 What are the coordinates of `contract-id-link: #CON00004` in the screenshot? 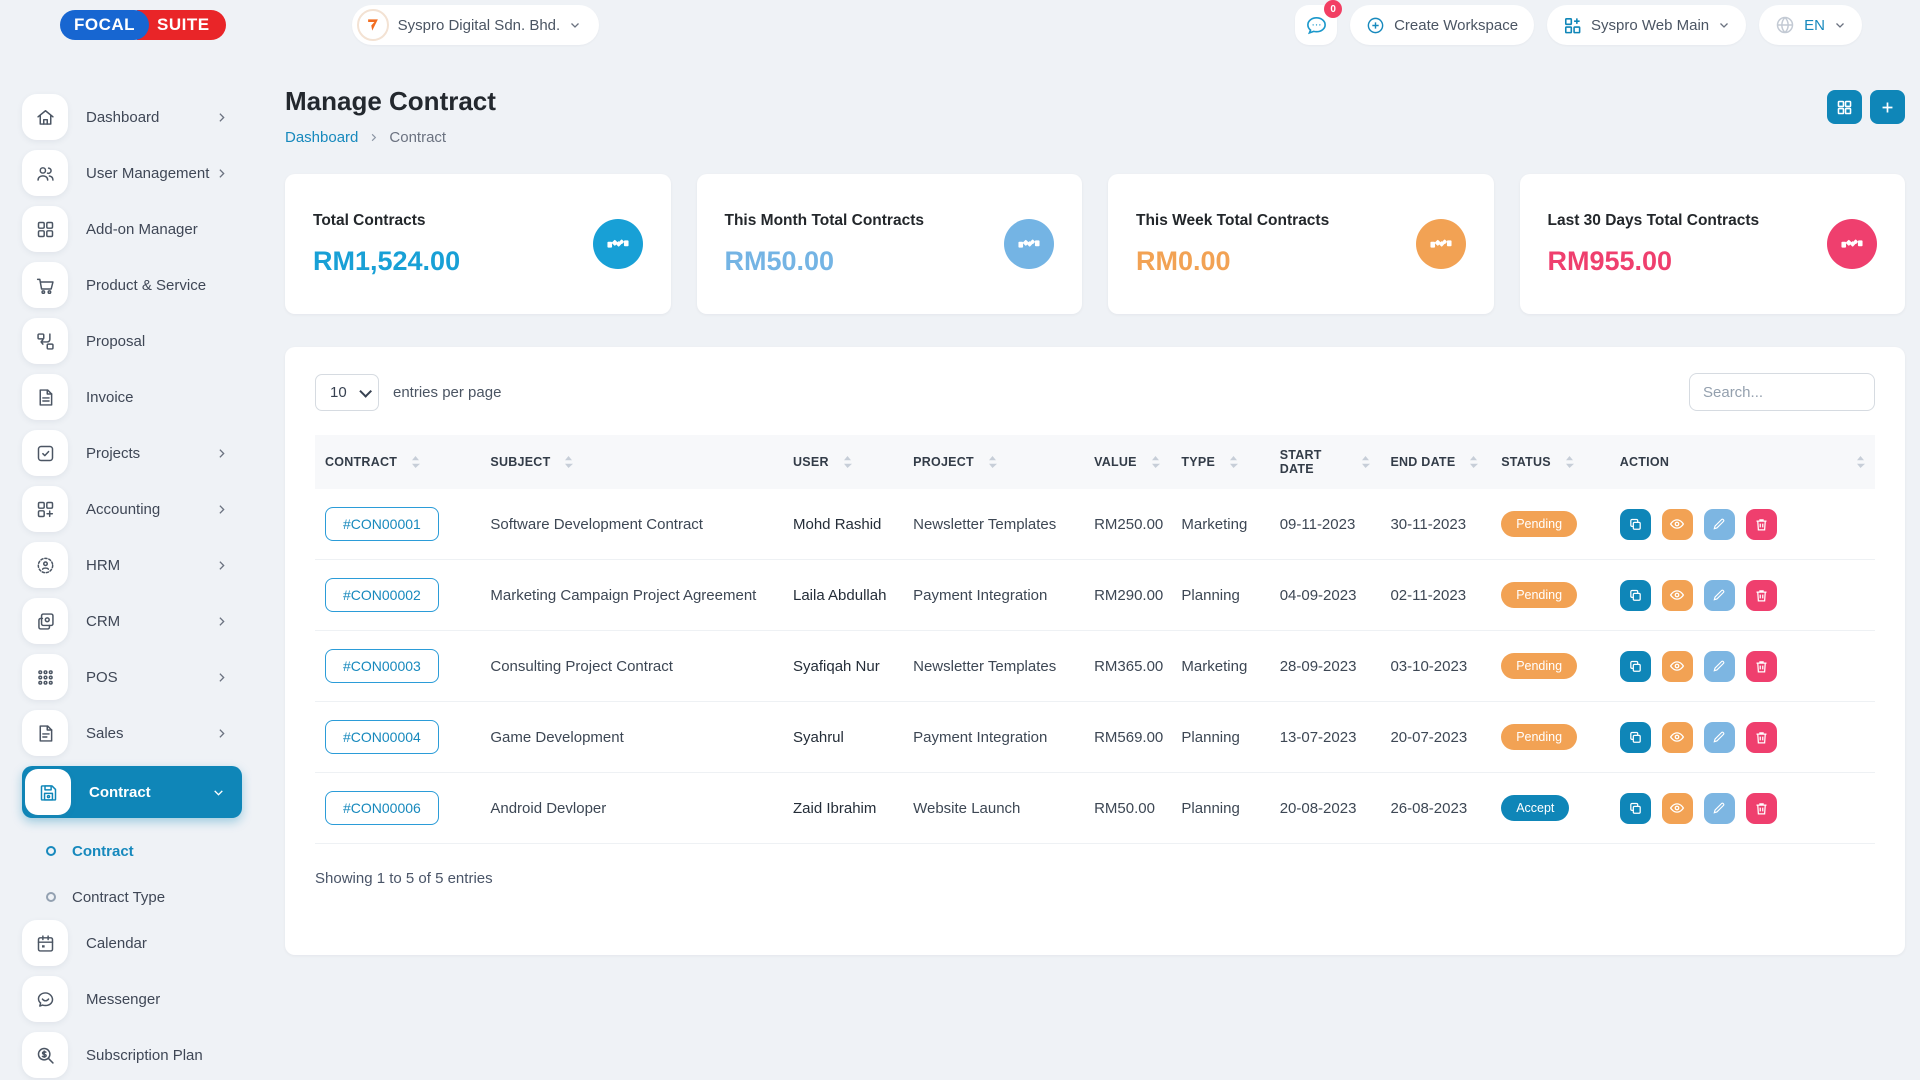 It's located at (382, 737).